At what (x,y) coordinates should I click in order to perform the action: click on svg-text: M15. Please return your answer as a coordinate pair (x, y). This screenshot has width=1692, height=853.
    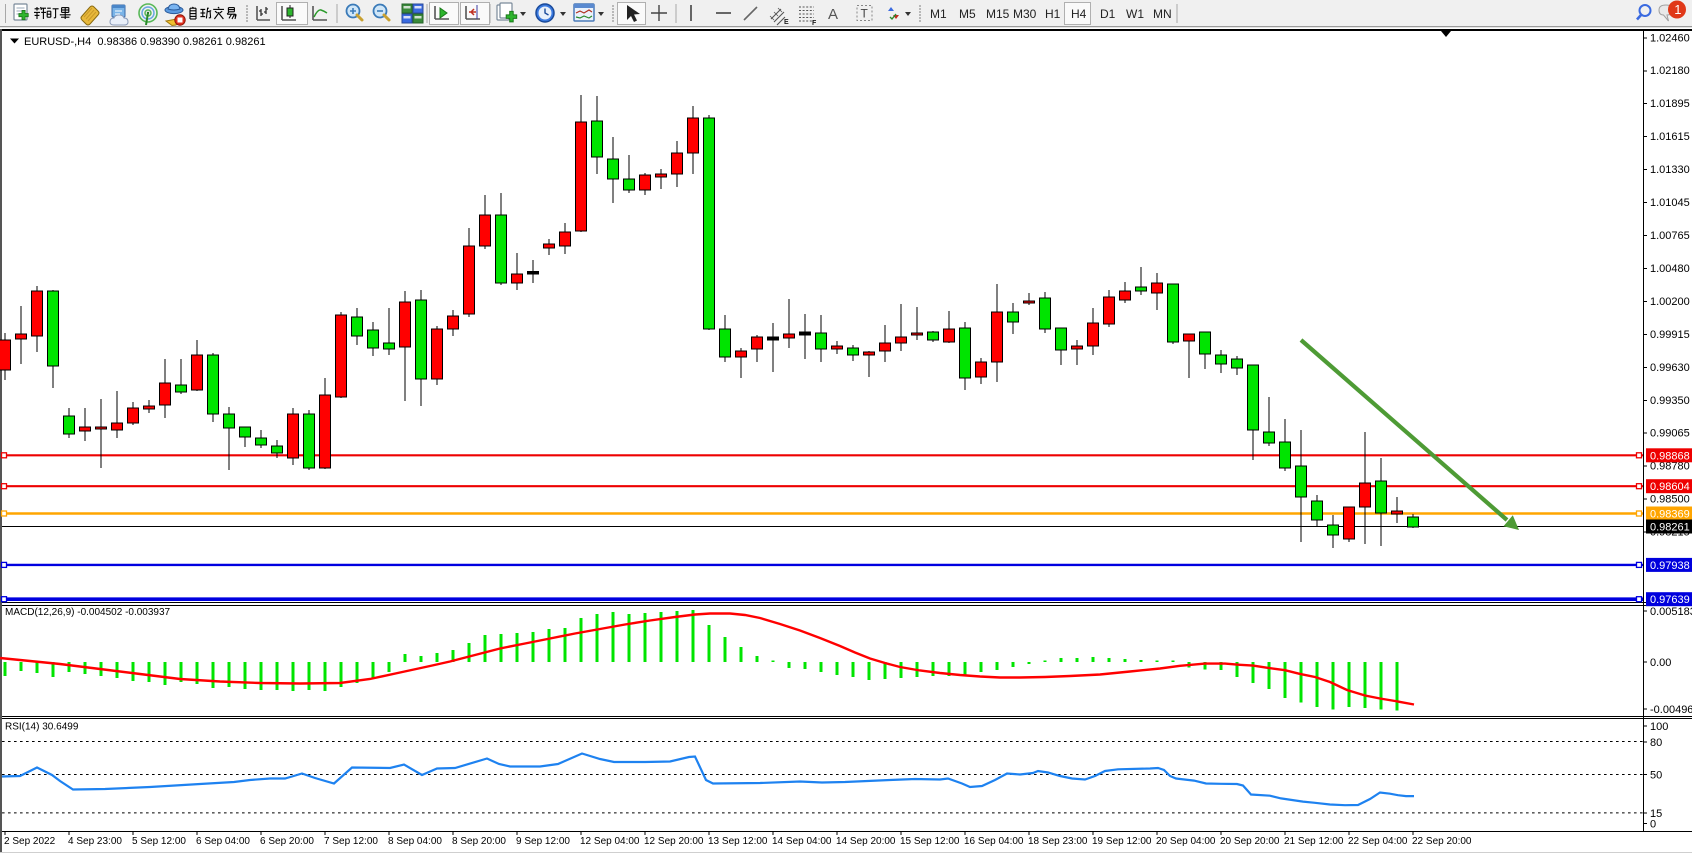
    Looking at the image, I should click on (998, 14).